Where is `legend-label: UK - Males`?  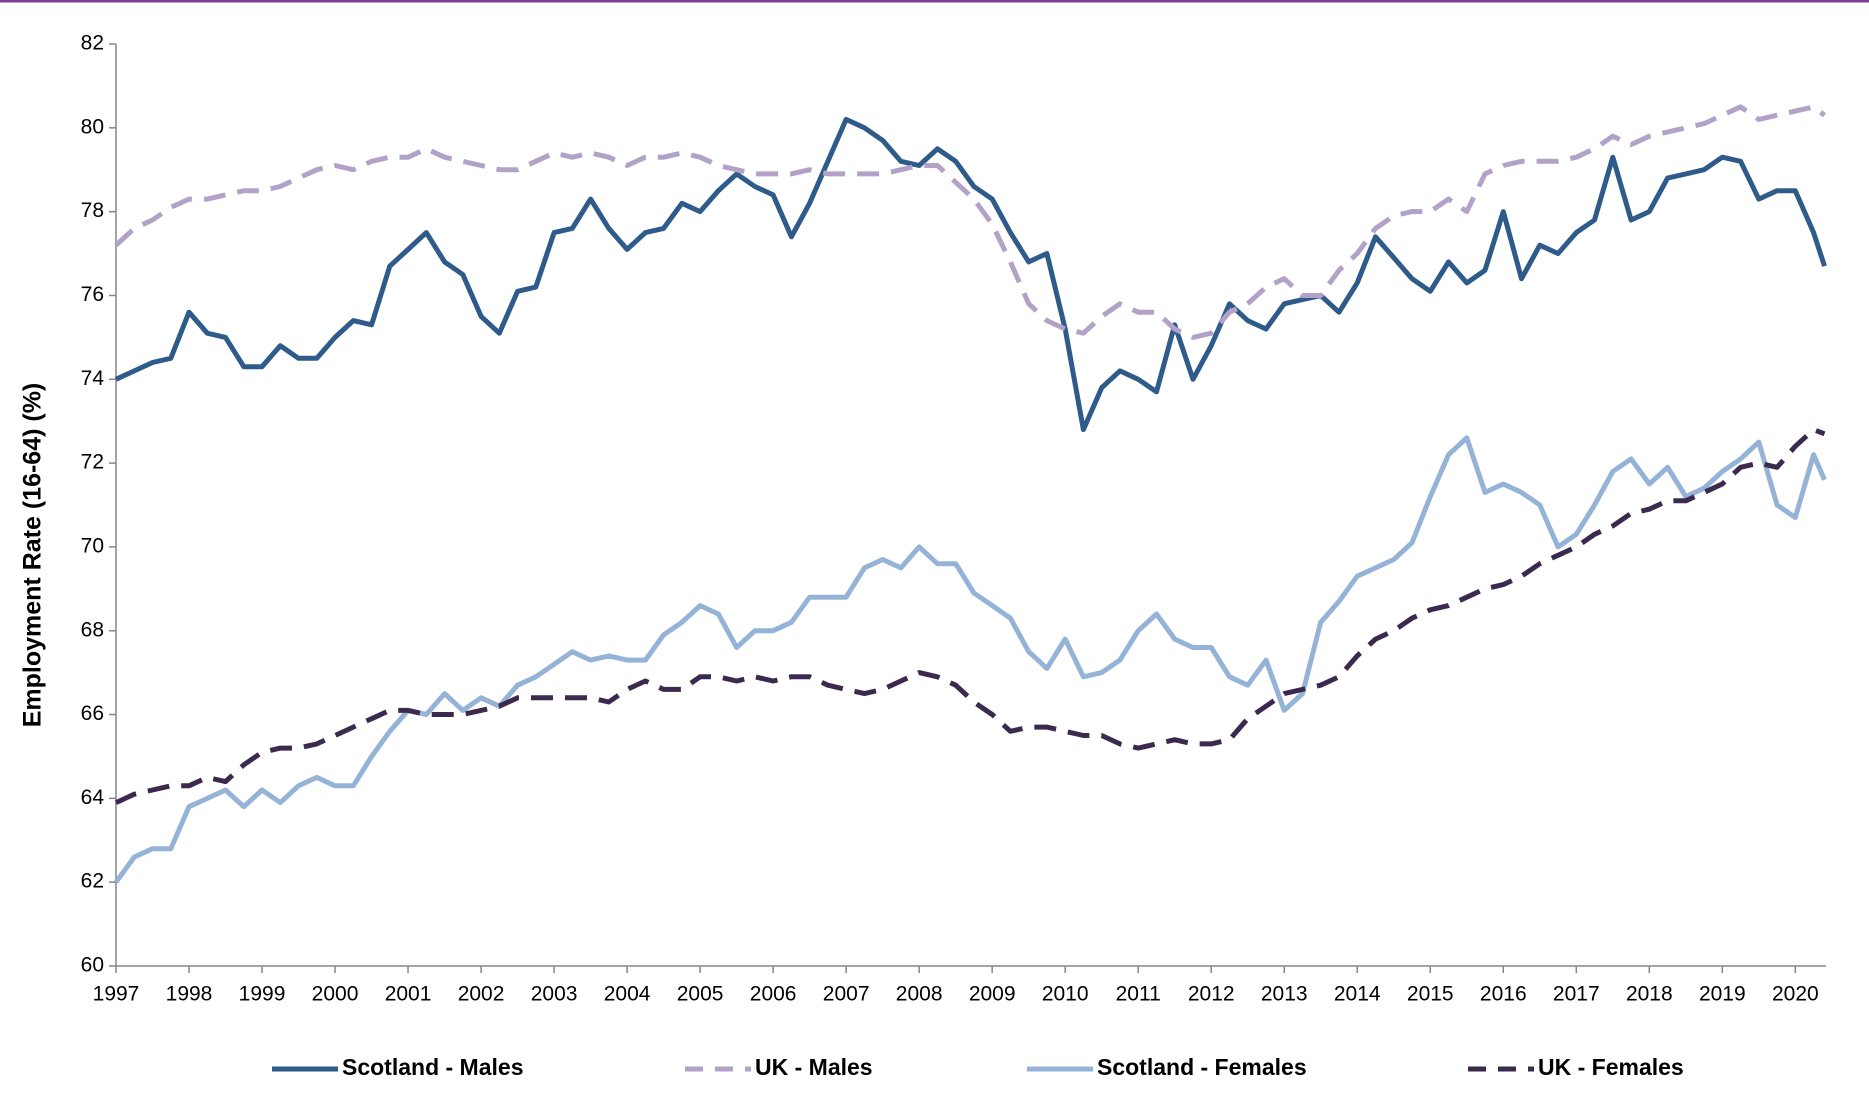
legend-label: UK - Males is located at coordinates (814, 1067).